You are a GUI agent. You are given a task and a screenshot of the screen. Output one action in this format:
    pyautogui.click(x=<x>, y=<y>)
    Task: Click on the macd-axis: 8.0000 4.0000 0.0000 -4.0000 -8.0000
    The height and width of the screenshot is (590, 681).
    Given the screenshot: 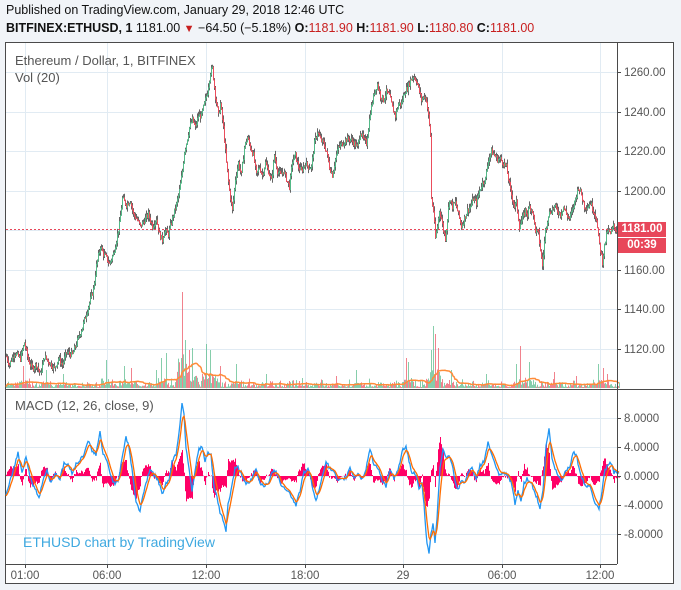 What is the action you would take?
    pyautogui.click(x=640, y=477)
    